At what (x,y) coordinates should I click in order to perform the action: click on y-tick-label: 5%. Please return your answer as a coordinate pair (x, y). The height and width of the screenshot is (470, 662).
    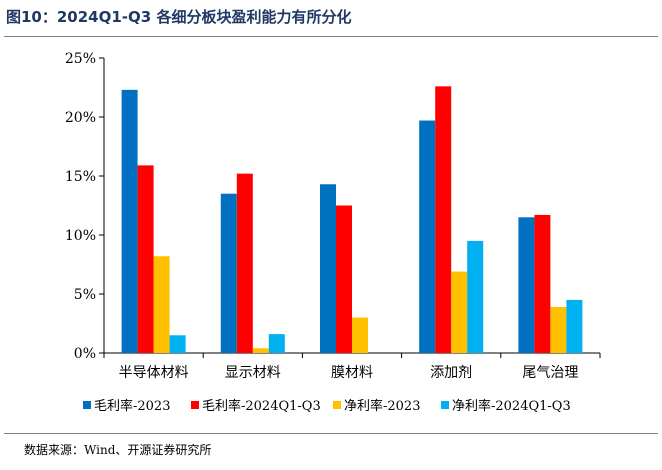
    Looking at the image, I should click on (85, 295).